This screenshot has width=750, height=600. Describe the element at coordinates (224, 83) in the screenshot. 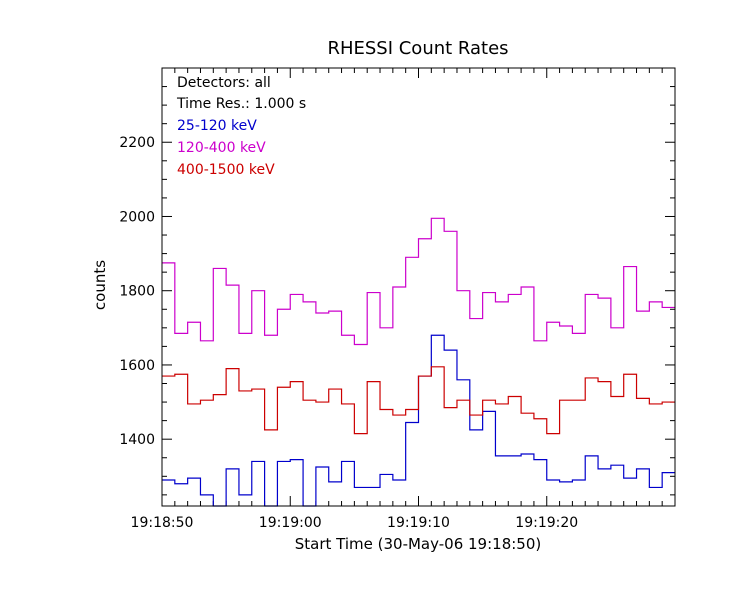

I see `annotation-detectors: Detectors: all` at that location.